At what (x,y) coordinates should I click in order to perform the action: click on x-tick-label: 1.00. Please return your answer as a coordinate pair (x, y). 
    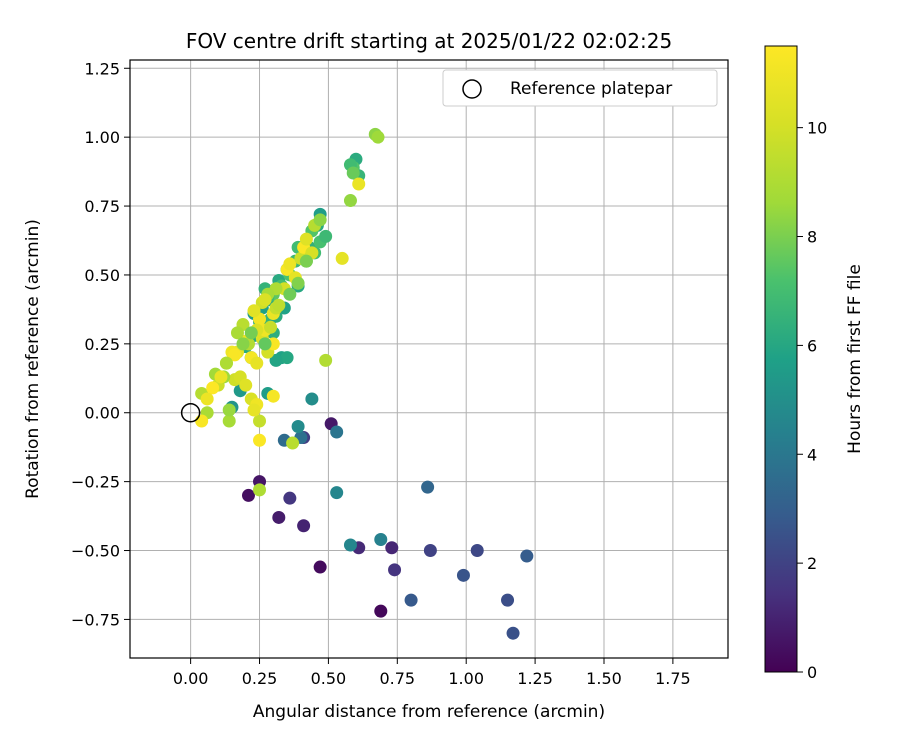
    Looking at the image, I should click on (466, 678).